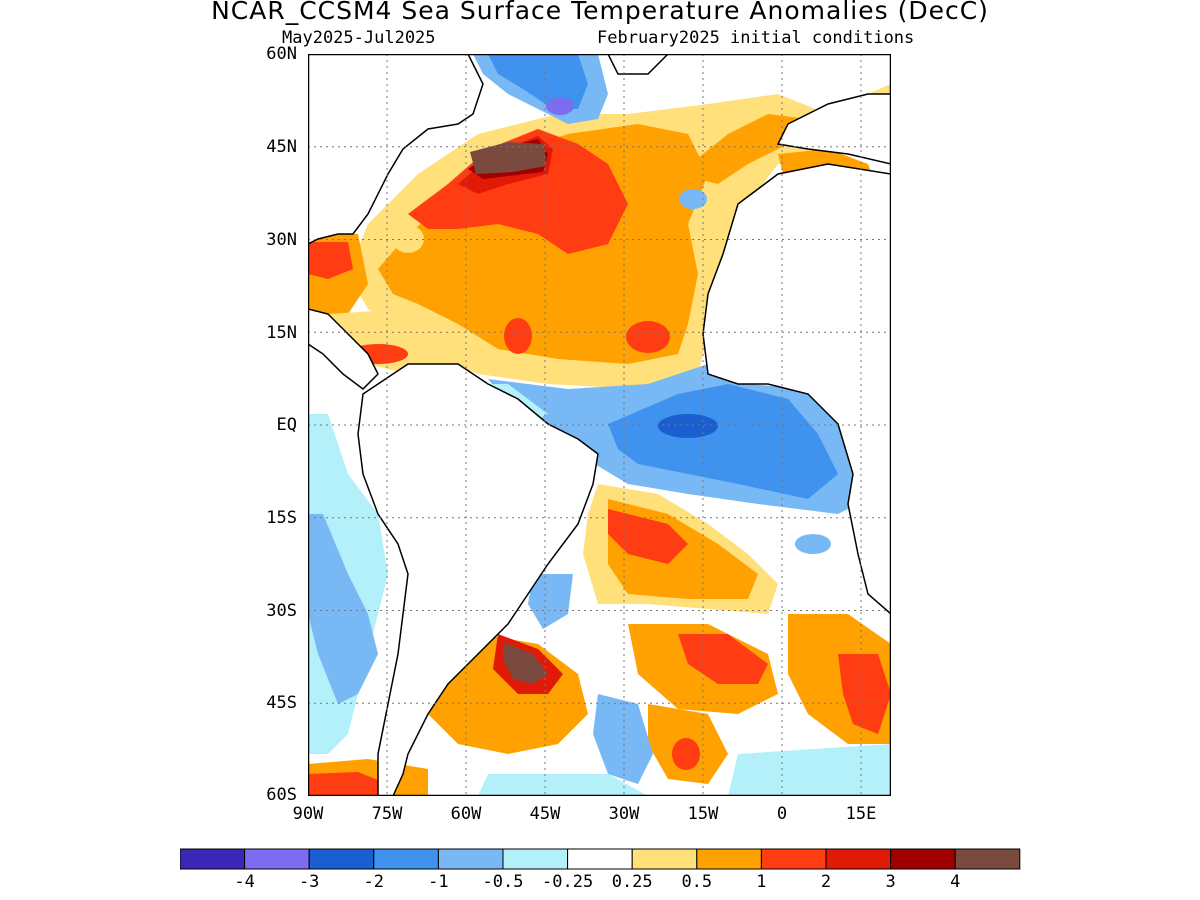 Image resolution: width=1200 pixels, height=900 pixels. What do you see at coordinates (861, 814) in the screenshot?
I see `lon-label-15e: 15E` at bounding box center [861, 814].